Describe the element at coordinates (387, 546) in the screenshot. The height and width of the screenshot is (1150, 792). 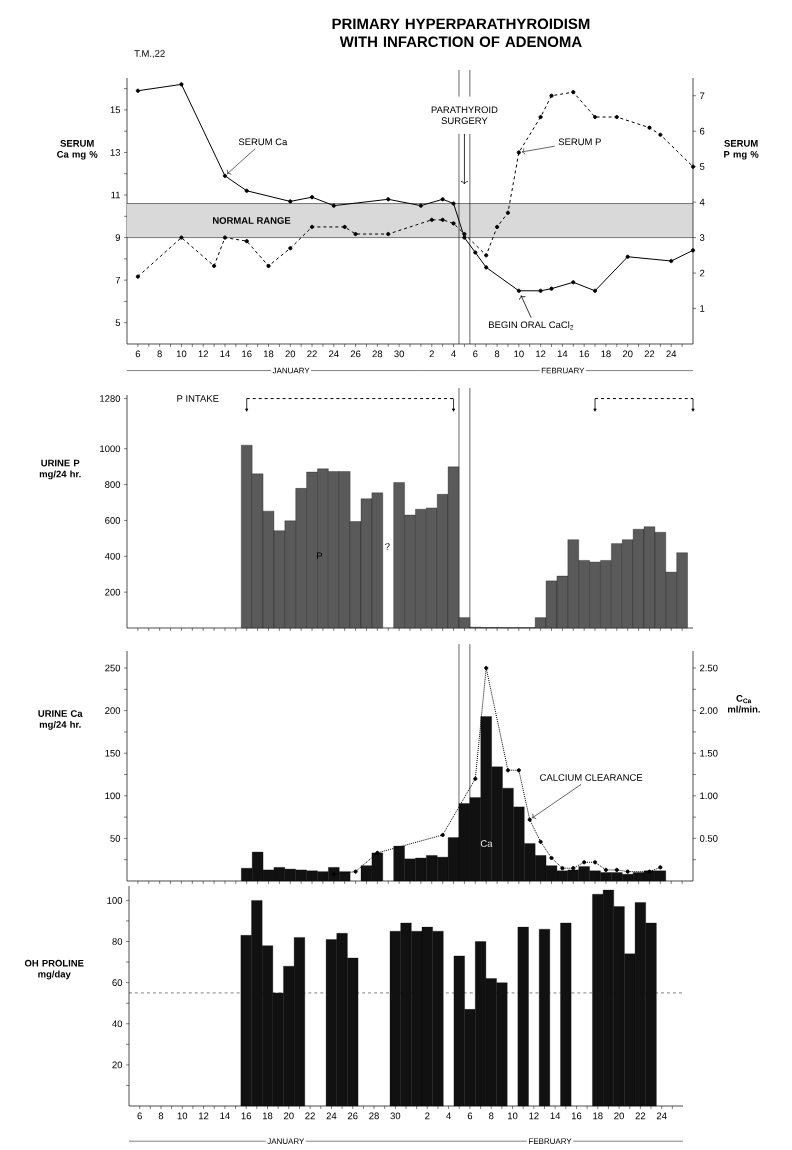
I see `annotation: ?` at that location.